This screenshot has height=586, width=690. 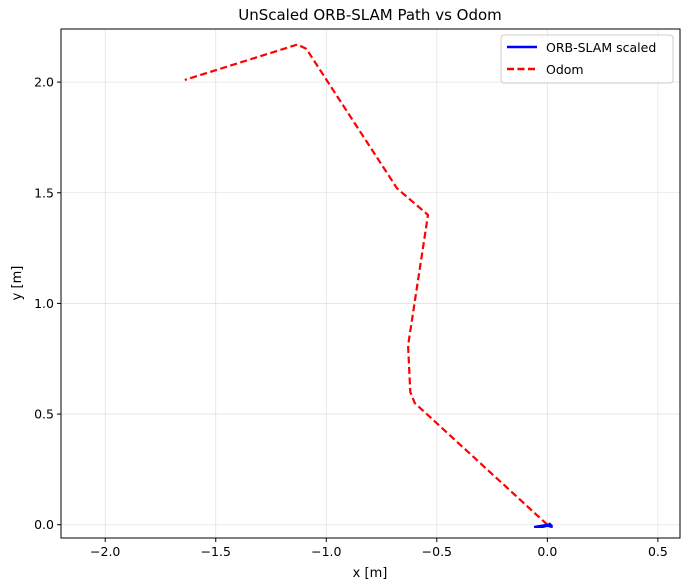 I want to click on legend-label-orb-slam: ORB-SLAM scaled, so click(x=601, y=47).